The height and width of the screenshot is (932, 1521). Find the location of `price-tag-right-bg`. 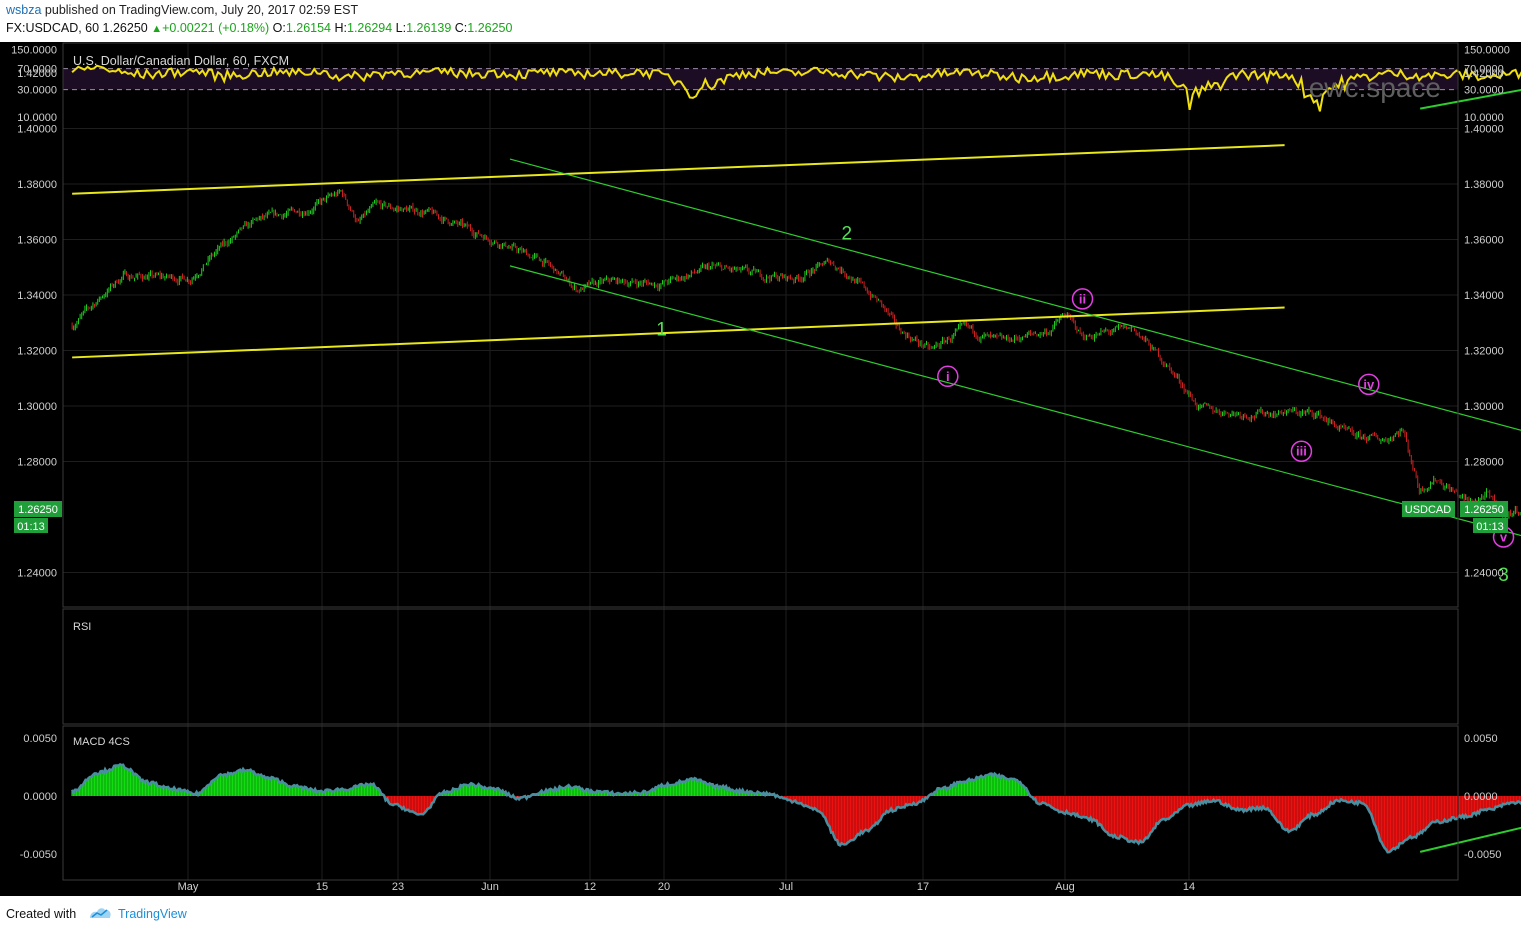

price-tag-right-bg is located at coordinates (1484, 509).